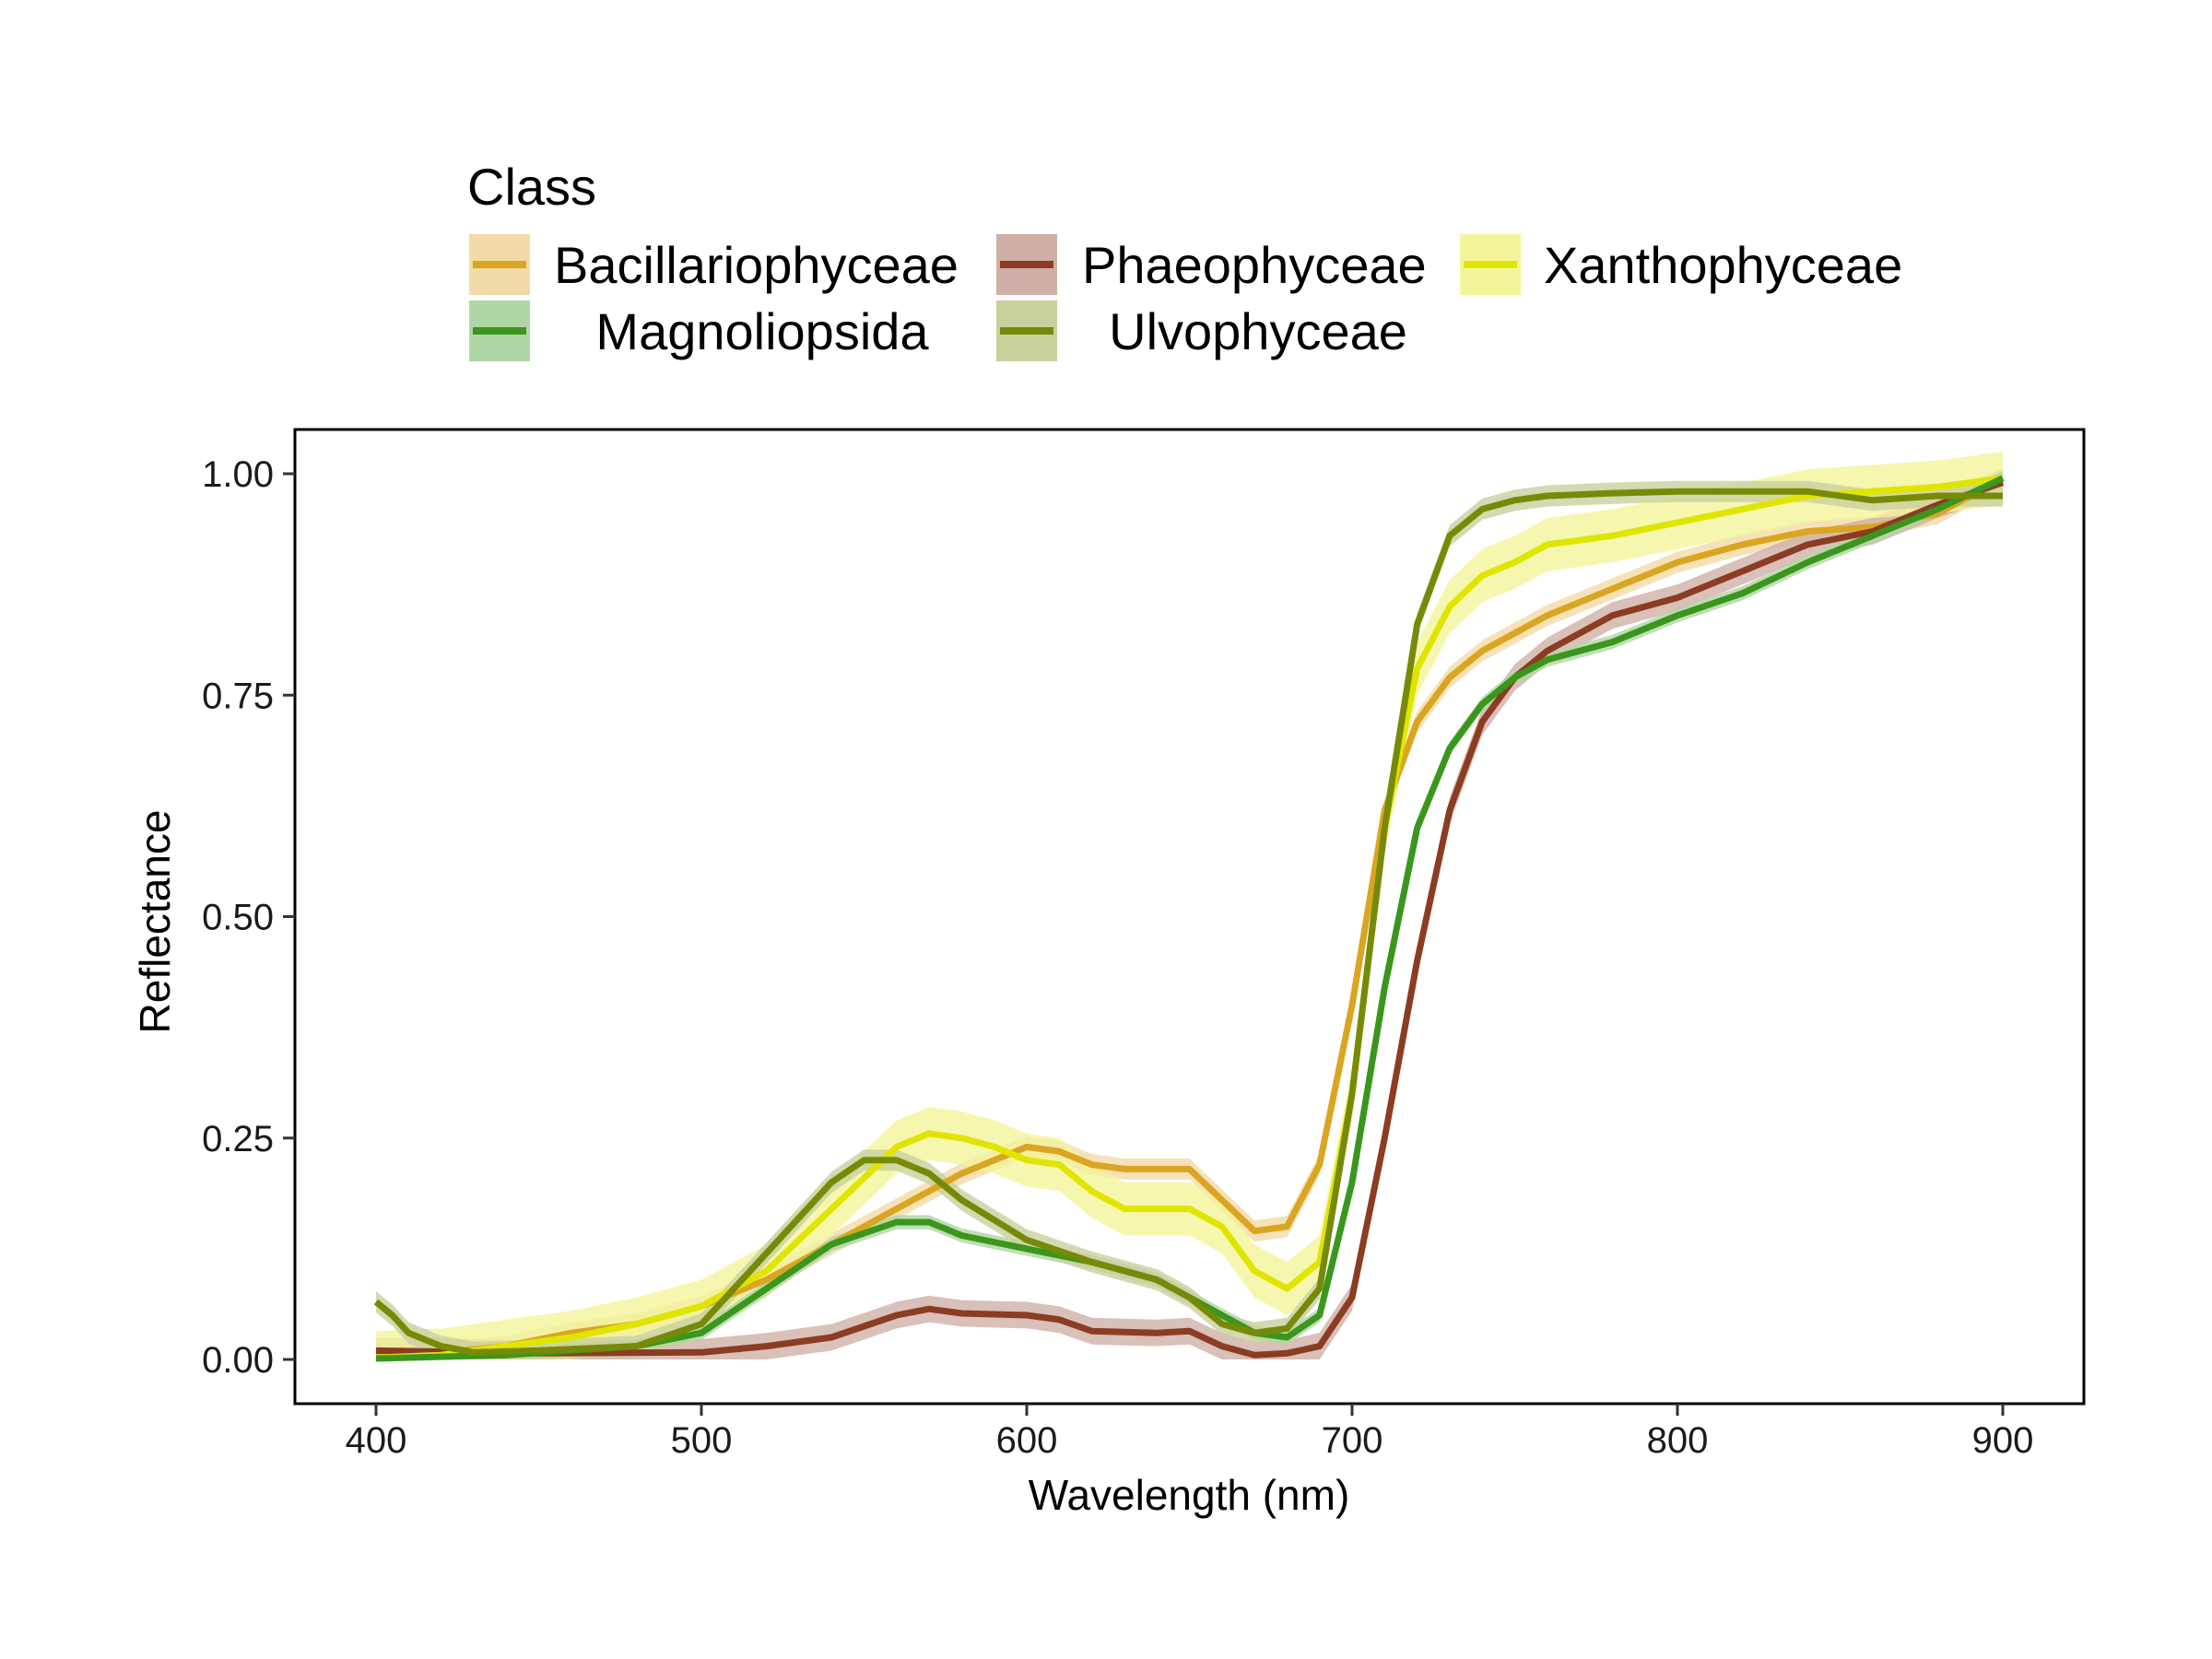 The width and height of the screenshot is (2212, 1659). What do you see at coordinates (2003, 1440) in the screenshot?
I see `x-tick-label: 900` at bounding box center [2003, 1440].